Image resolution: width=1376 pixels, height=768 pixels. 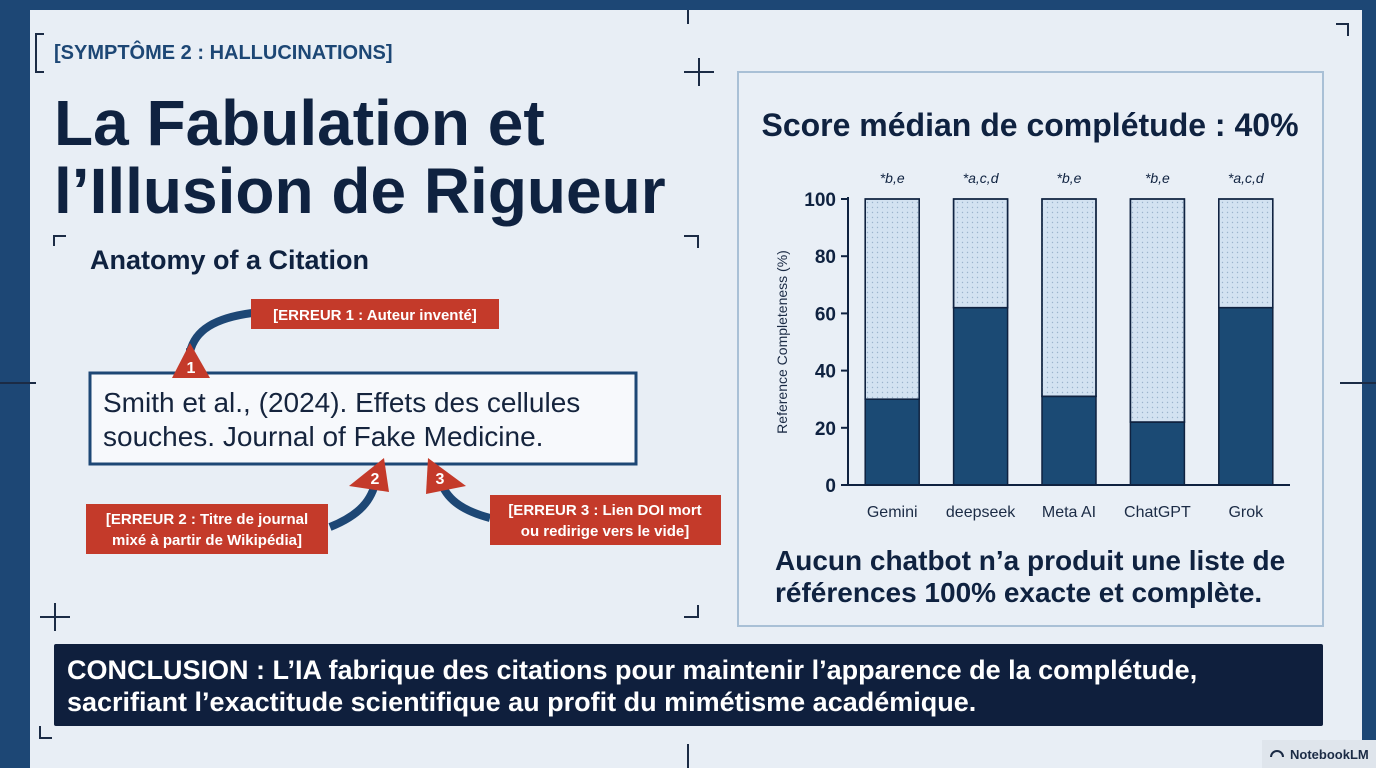 I want to click on error-text: ou redirige vers le vide], so click(x=605, y=531).